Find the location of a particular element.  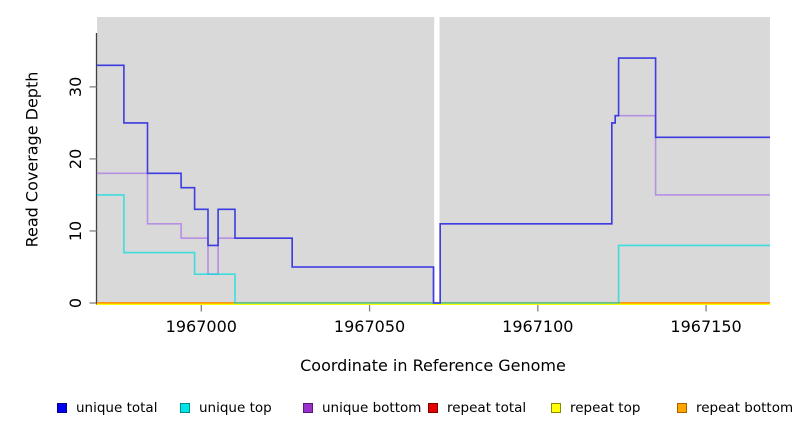

x-tick-label: 1967100 is located at coordinates (537, 326).